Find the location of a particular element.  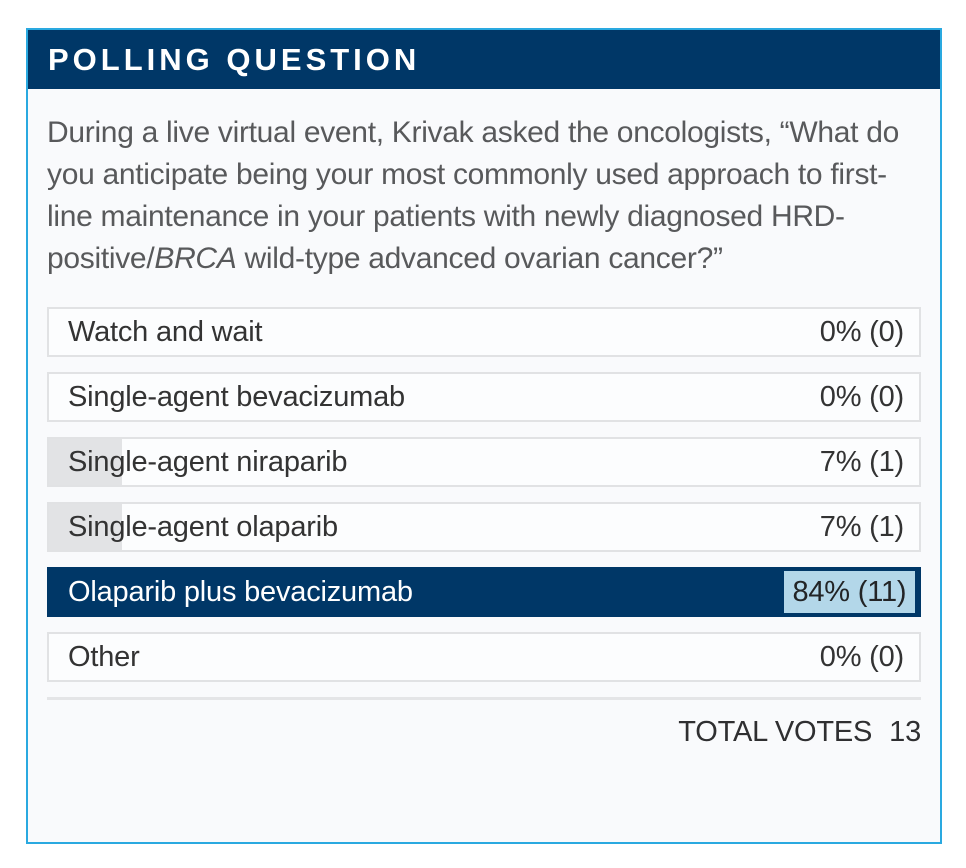

poll-option-row: Single-agent niraparib 7% (1) is located at coordinates (484, 462).